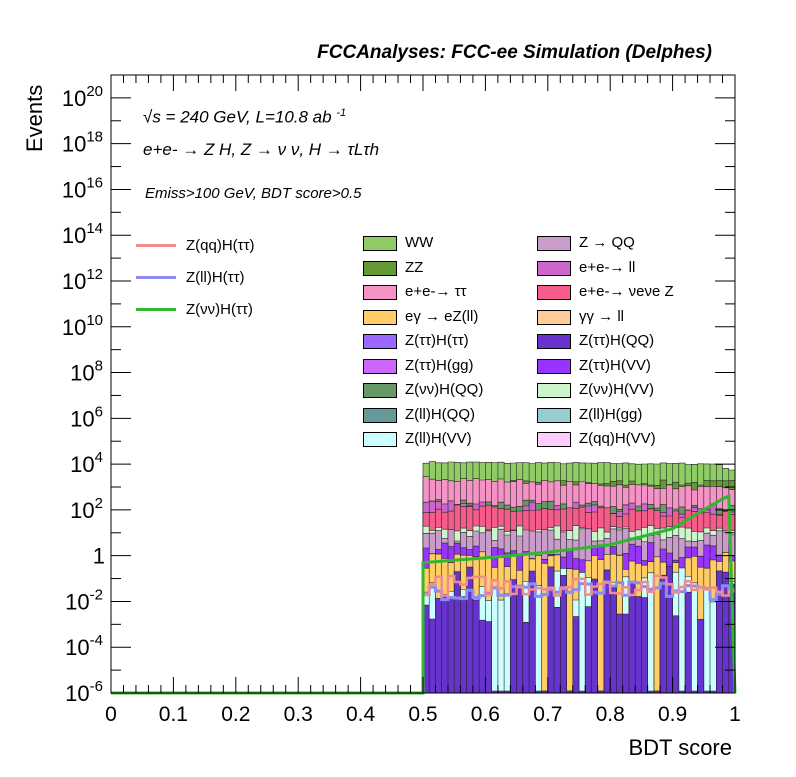  I want to click on legend-label: WW, so click(419, 242).